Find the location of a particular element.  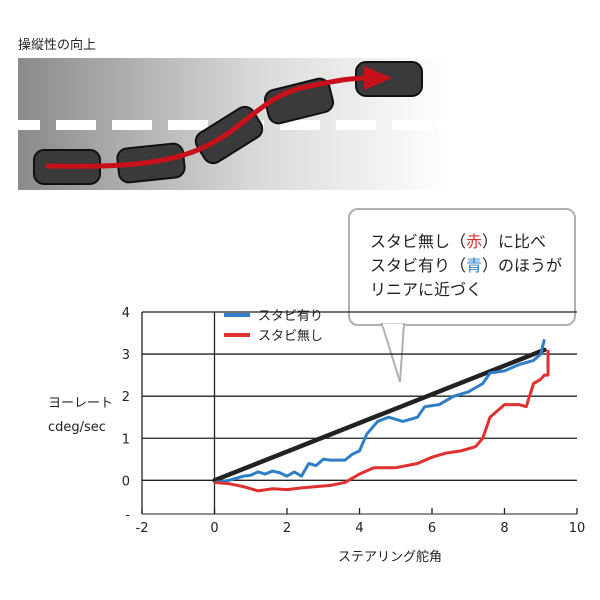

callout-line-3: リニアに近づく is located at coordinates (426, 289).